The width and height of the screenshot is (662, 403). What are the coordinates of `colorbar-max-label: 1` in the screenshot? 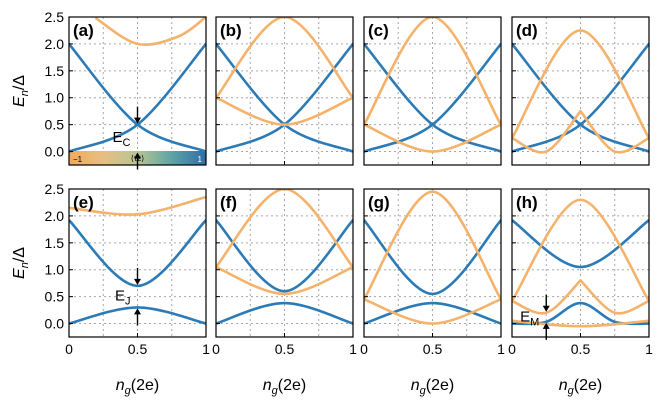 It's located at (200, 159).